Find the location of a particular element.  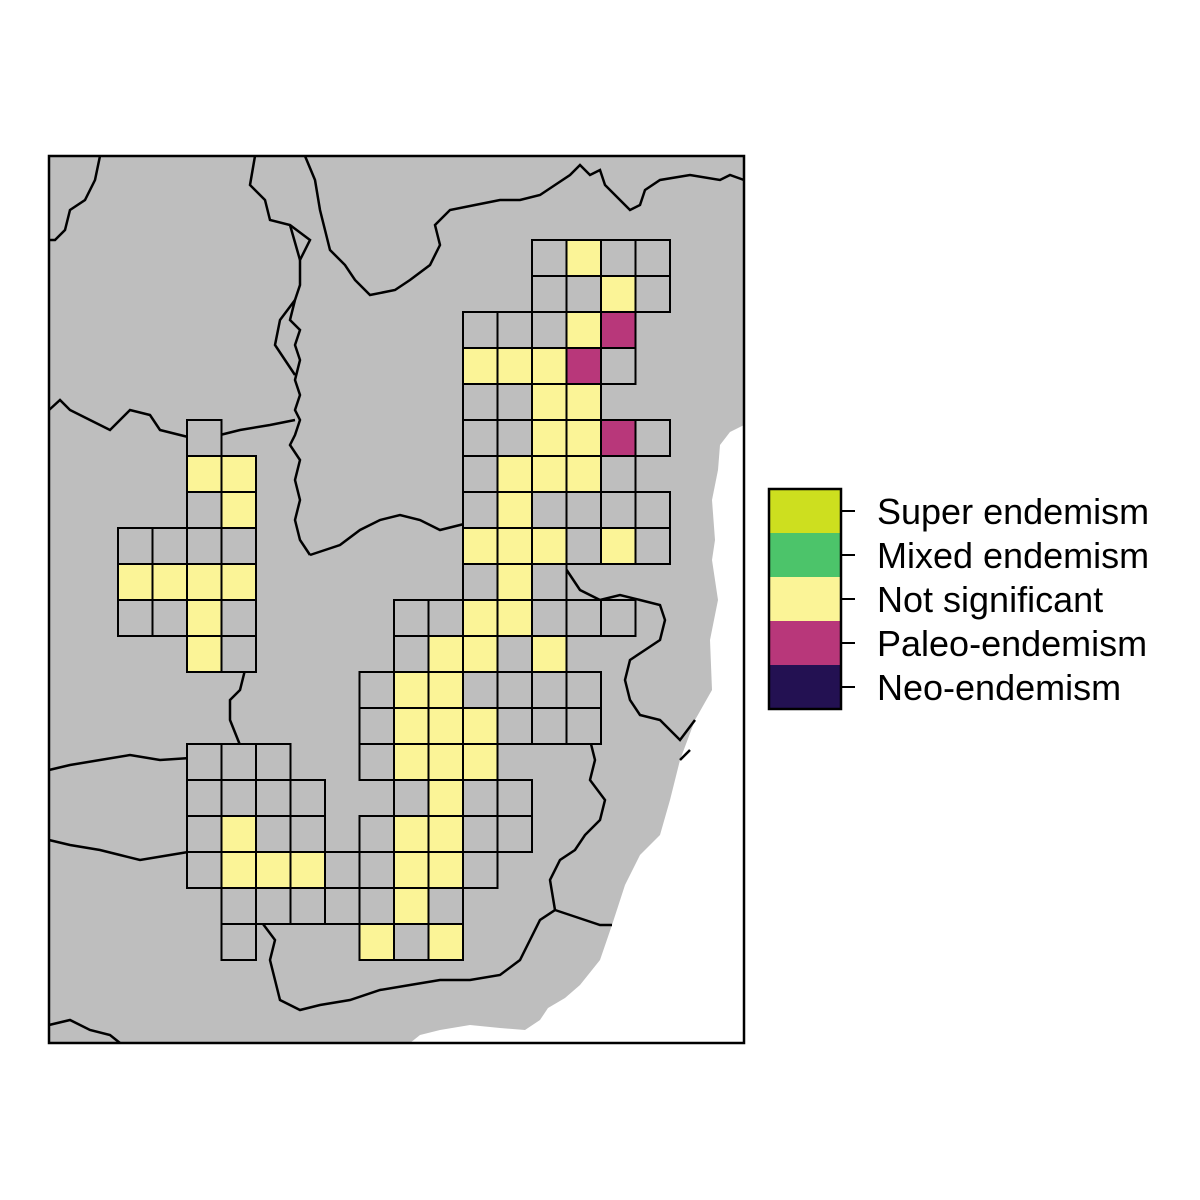

legend-label-paleo: Paleo-endemism is located at coordinates (1012, 643).